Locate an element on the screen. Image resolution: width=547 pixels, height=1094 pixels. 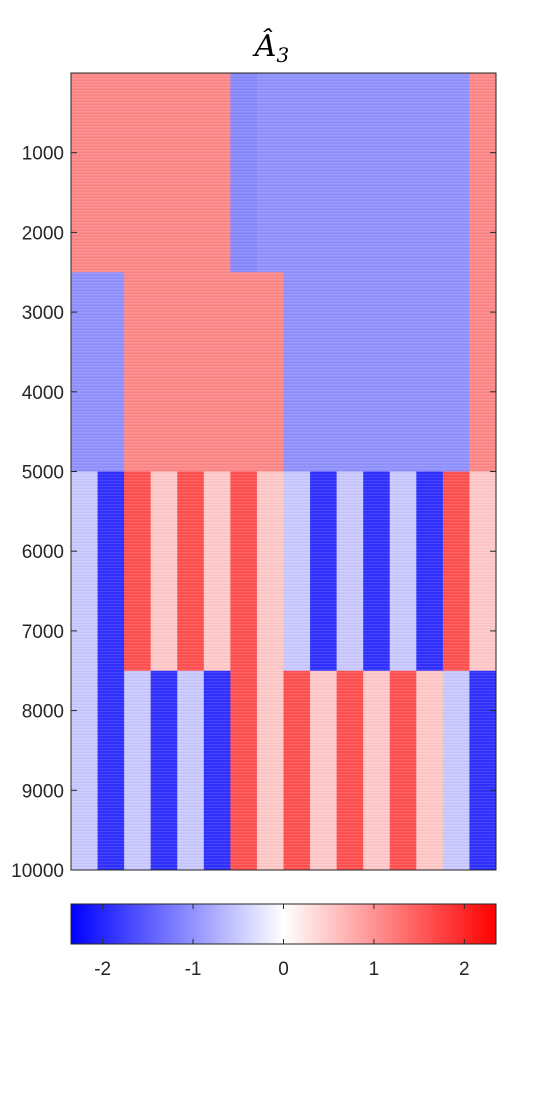
y-tick-label: 5000 is located at coordinates (43, 473).